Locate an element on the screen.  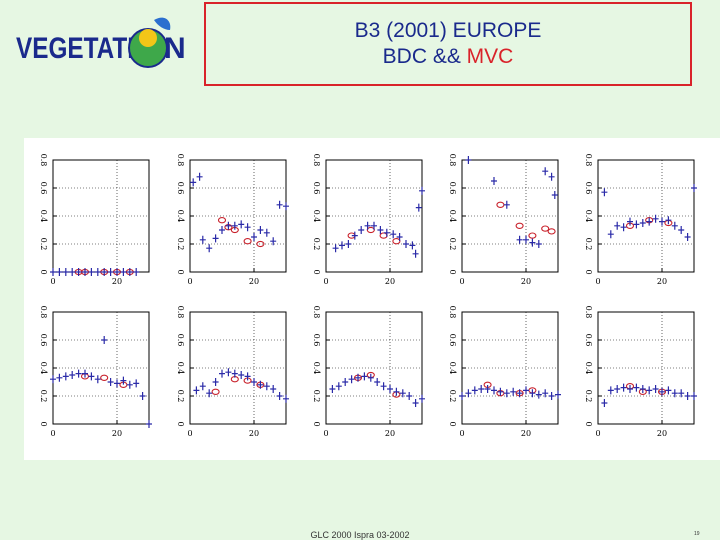
logo-sun-icon is located at coordinates (148, 38).